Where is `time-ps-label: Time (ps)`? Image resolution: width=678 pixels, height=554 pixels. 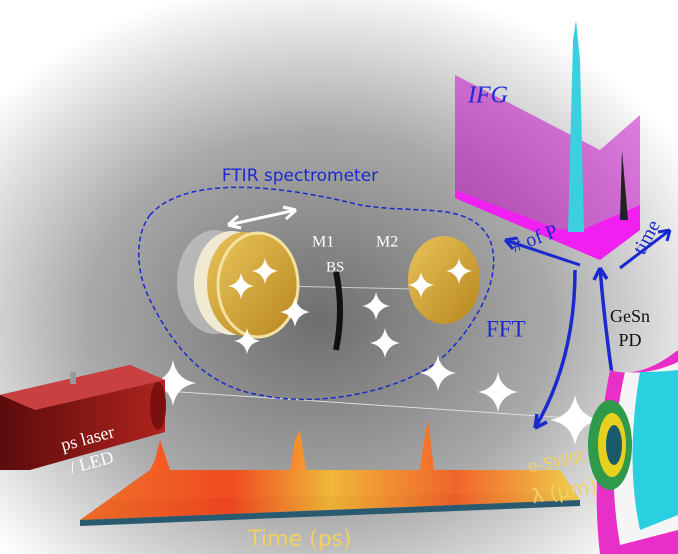
time-ps-label: Time (ps) is located at coordinates (299, 539).